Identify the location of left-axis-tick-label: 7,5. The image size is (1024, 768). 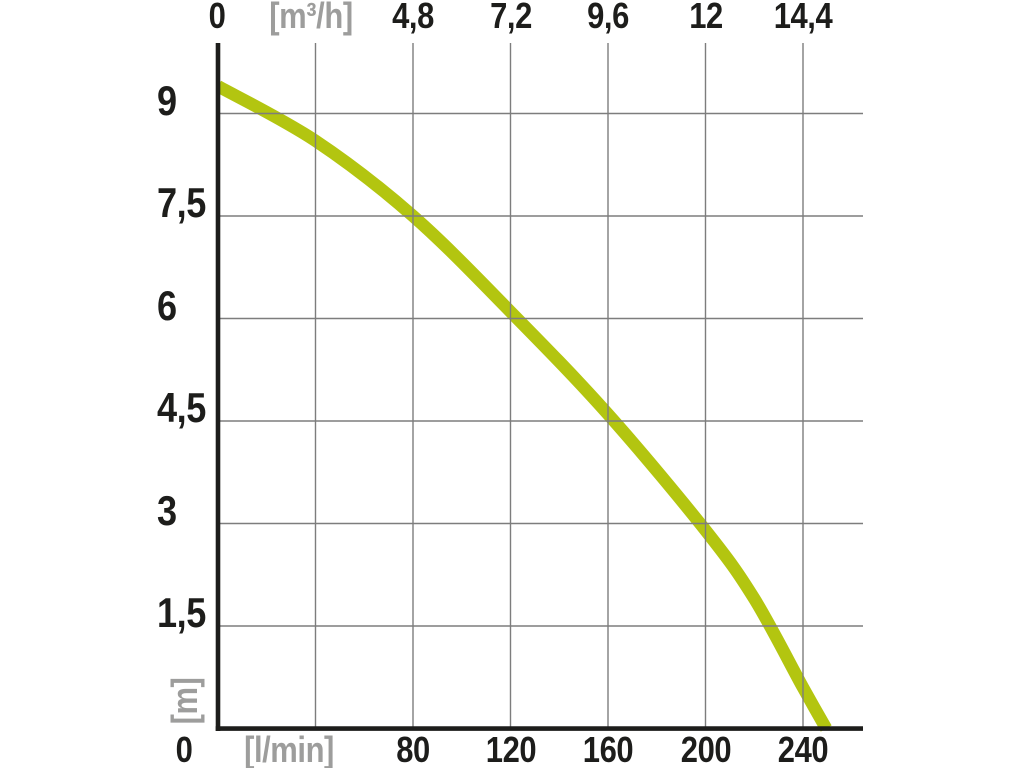
(181, 202).